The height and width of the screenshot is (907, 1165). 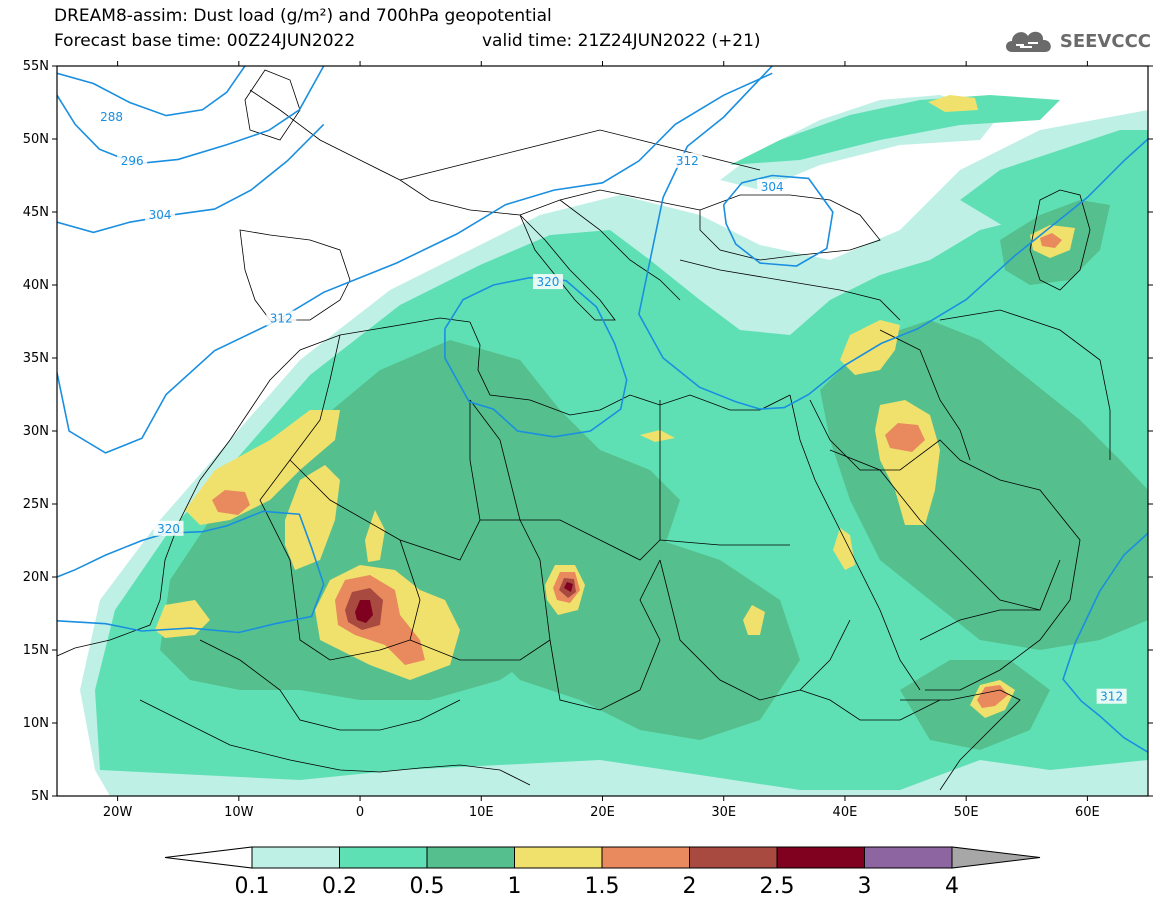 What do you see at coordinates (865, 886) in the screenshot?
I see `colorbar-tick-label: 3` at bounding box center [865, 886].